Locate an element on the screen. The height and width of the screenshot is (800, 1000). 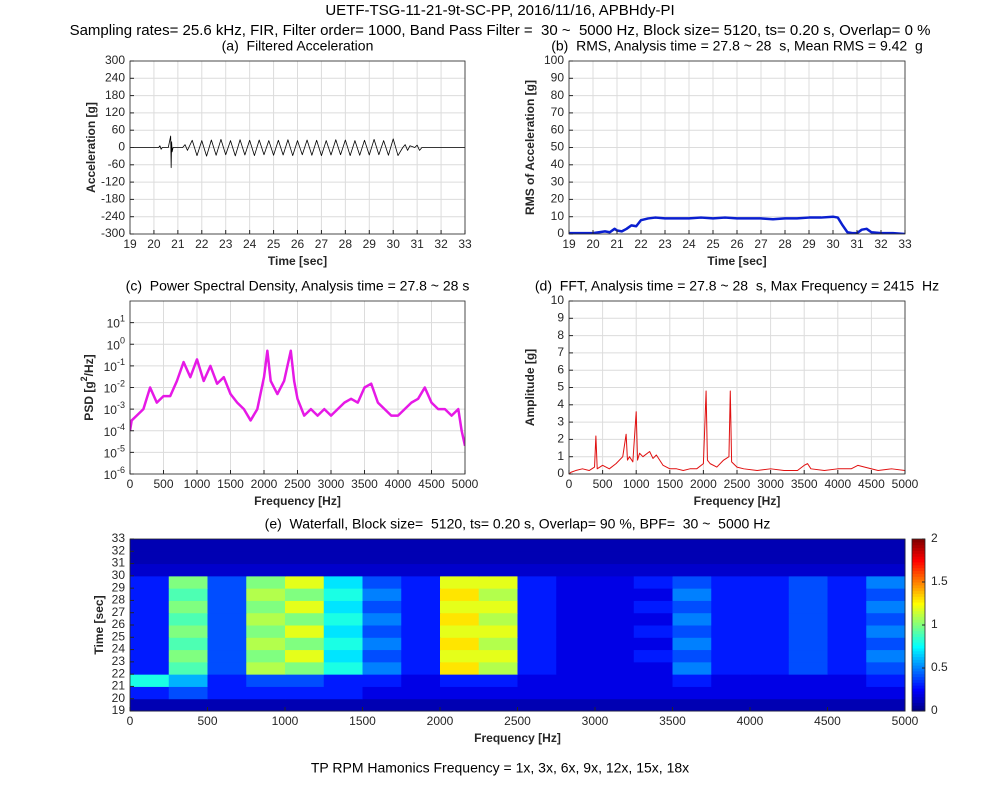
x-tick-label: 3500 is located at coordinates (804, 484).